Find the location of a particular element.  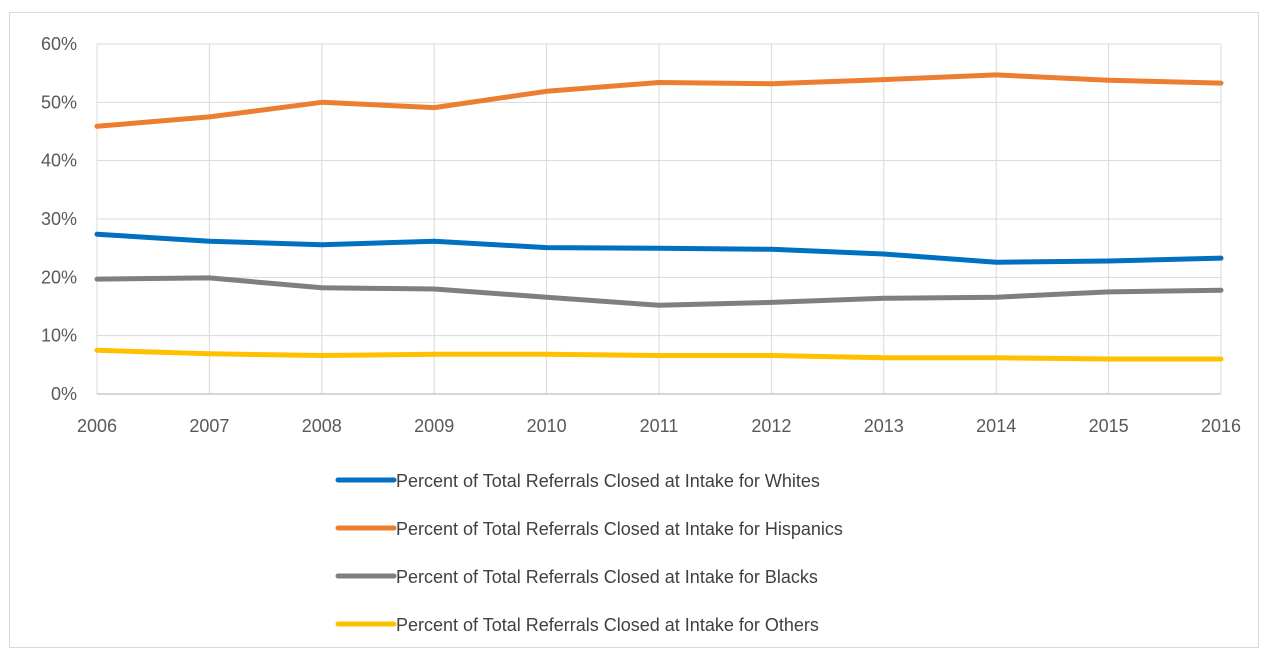

x-tick-label: 2012 is located at coordinates (771, 426).